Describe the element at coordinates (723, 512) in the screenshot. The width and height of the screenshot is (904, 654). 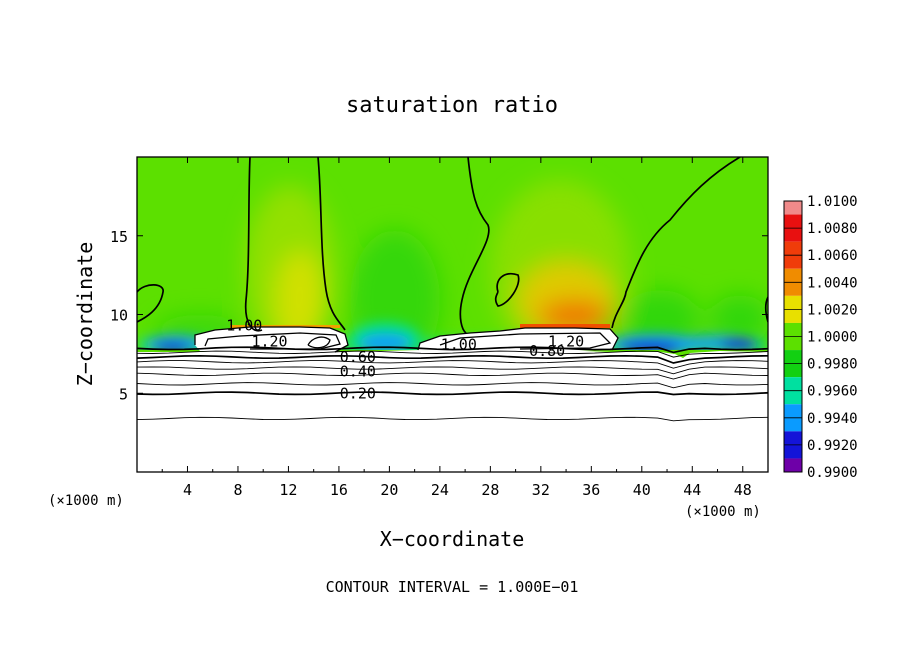
I see `x-unit-right: (×1000 m)` at that location.